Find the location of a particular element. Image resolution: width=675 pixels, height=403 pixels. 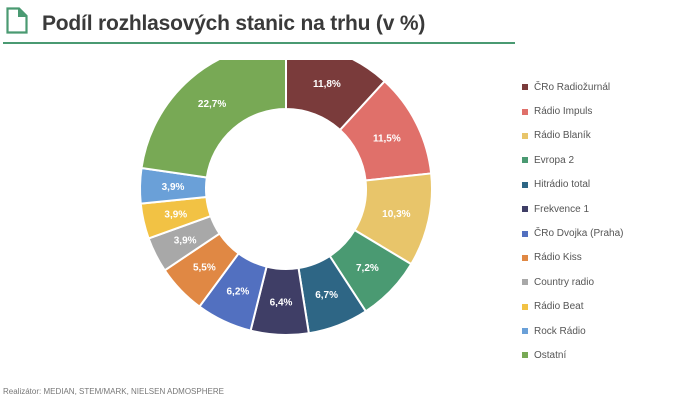

legend-item: Rock Rádio is located at coordinates (597, 331).